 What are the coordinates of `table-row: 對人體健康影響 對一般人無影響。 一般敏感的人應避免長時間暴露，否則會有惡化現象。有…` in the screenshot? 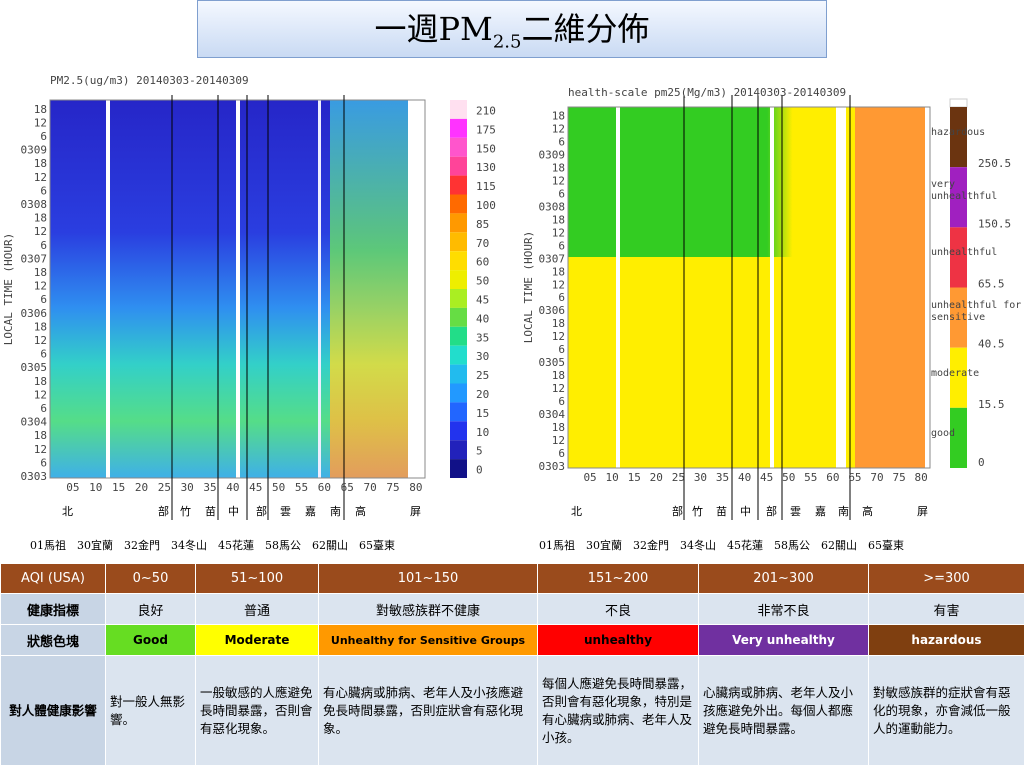 It's located at (512, 710).